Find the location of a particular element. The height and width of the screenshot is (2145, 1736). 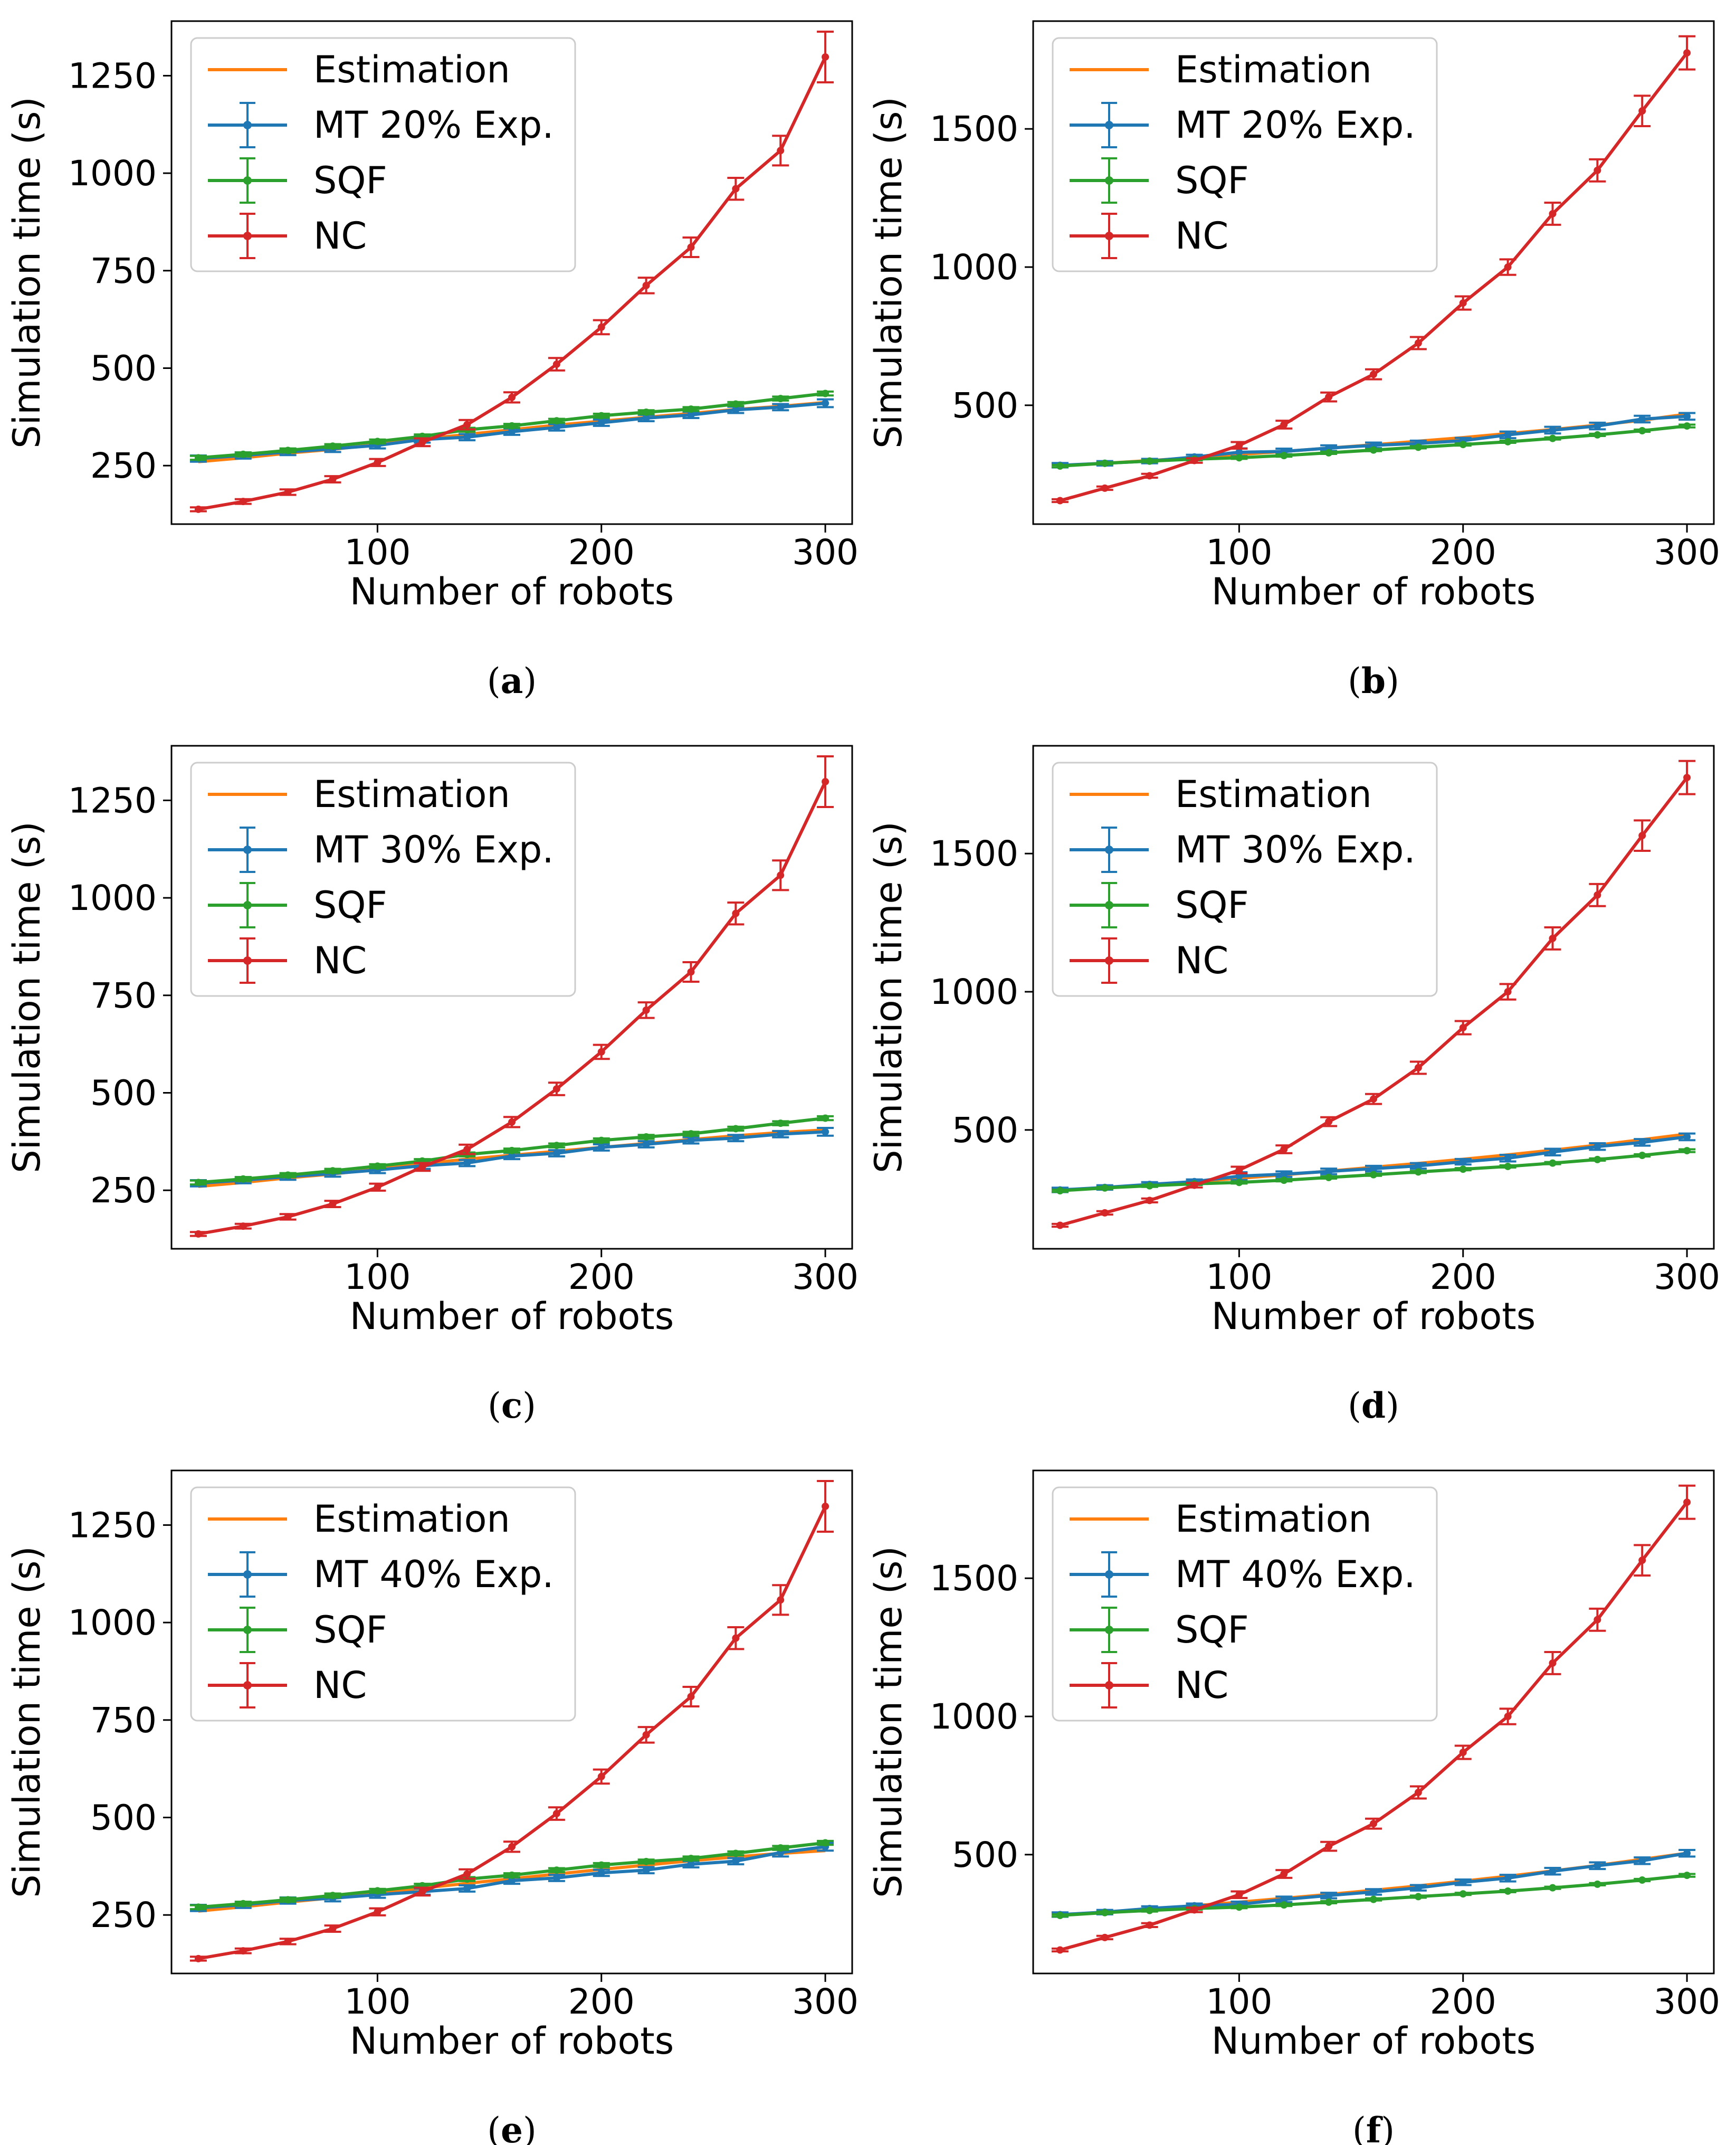

legend-item-estimation: Estimation is located at coordinates (359, 69).